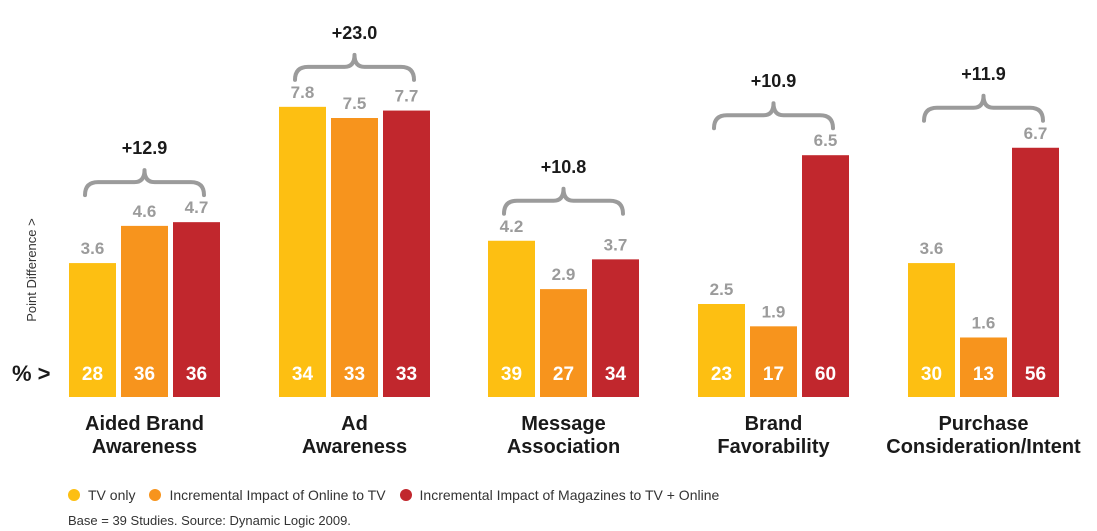 Image resolution: width=1097 pixels, height=531 pixels. Describe the element at coordinates (983, 447) in the screenshot. I see `category-label: Consideration/Intent` at that location.